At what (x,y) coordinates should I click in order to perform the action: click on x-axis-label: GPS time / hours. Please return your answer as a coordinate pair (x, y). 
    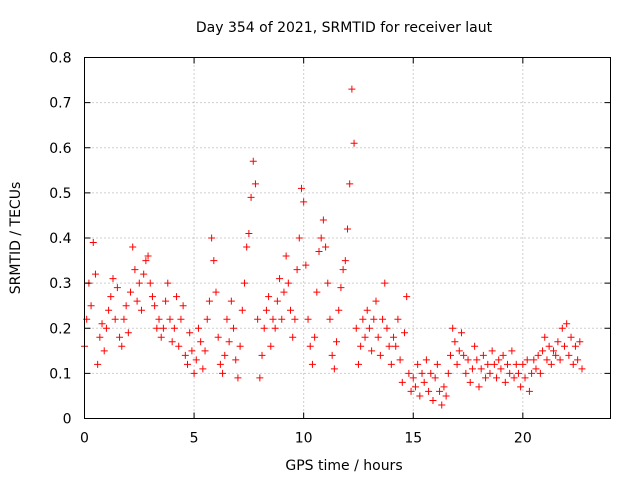
    Looking at the image, I should click on (343, 466).